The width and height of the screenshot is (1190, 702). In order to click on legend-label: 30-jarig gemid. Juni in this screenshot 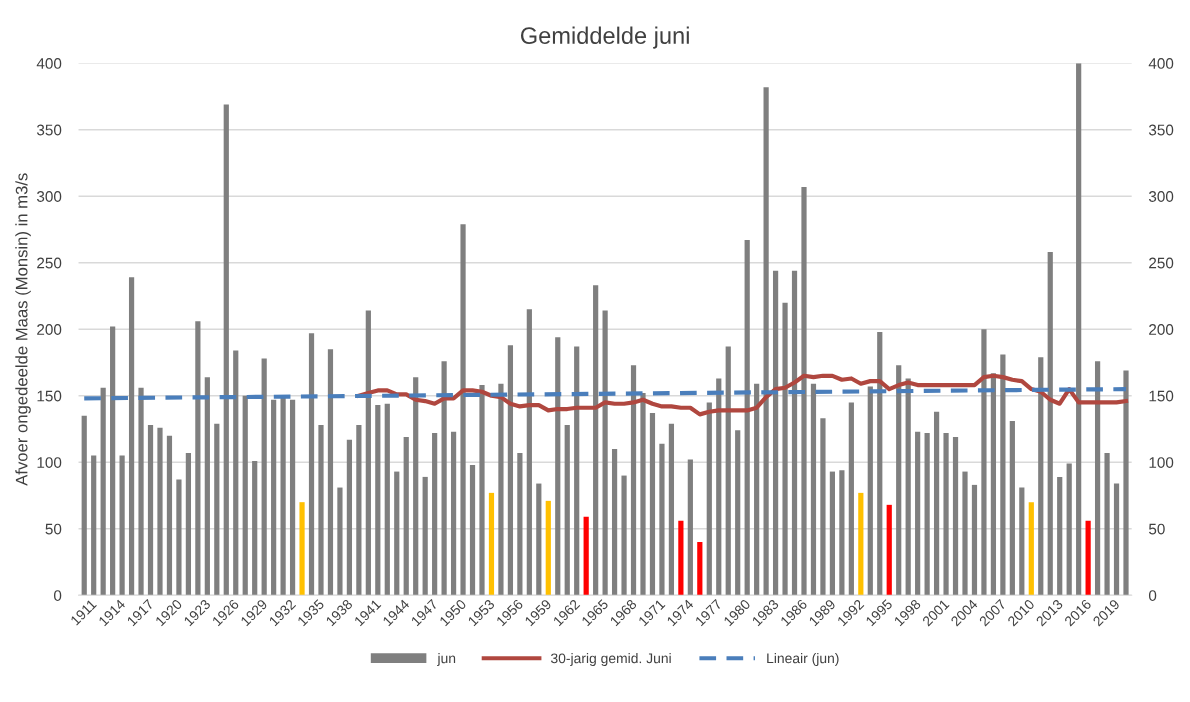, I will do `click(610, 659)`.